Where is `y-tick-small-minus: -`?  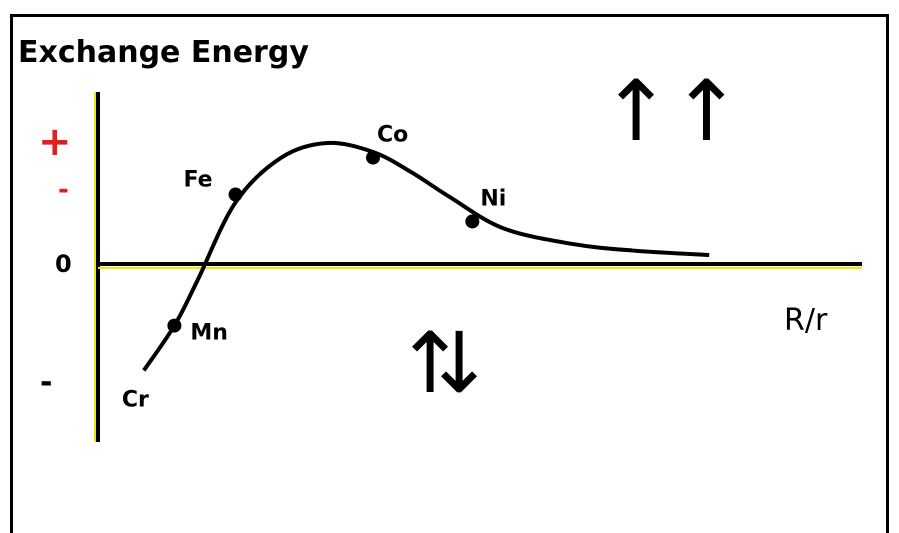
y-tick-small-minus: - is located at coordinates (63, 190).